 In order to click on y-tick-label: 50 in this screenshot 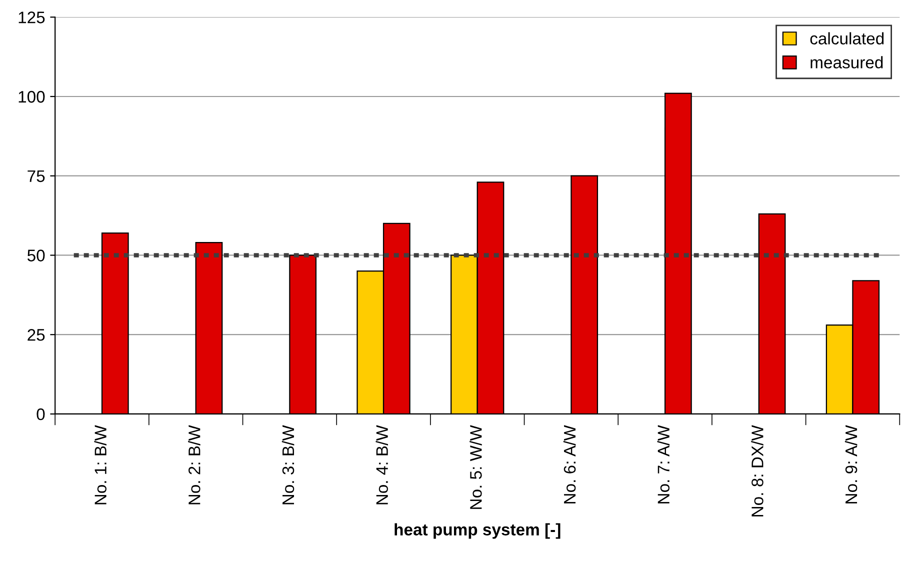, I will do `click(36, 256)`.